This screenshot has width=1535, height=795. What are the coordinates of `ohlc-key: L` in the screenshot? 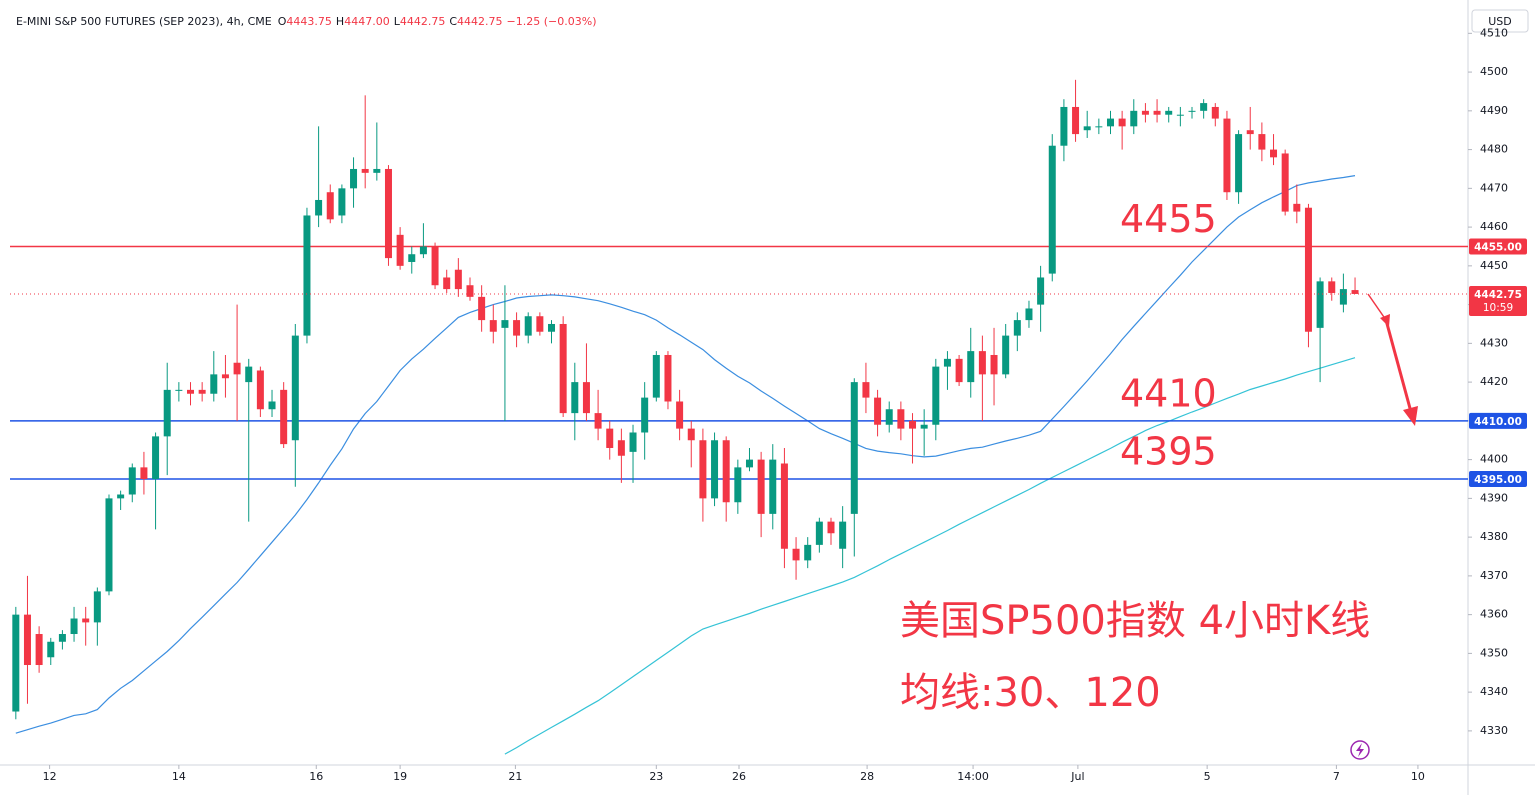 It's located at (396, 21).